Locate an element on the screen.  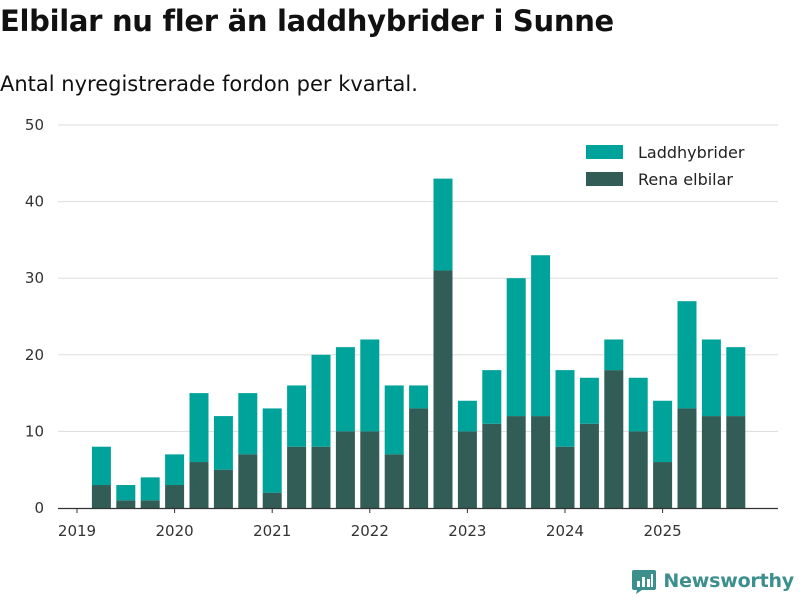
newsworthy-logo: Newsworthy is located at coordinates (712, 581).